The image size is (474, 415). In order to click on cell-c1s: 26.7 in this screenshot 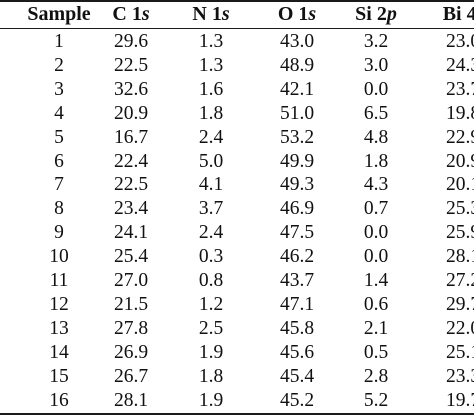, I will do `click(131, 376)`.